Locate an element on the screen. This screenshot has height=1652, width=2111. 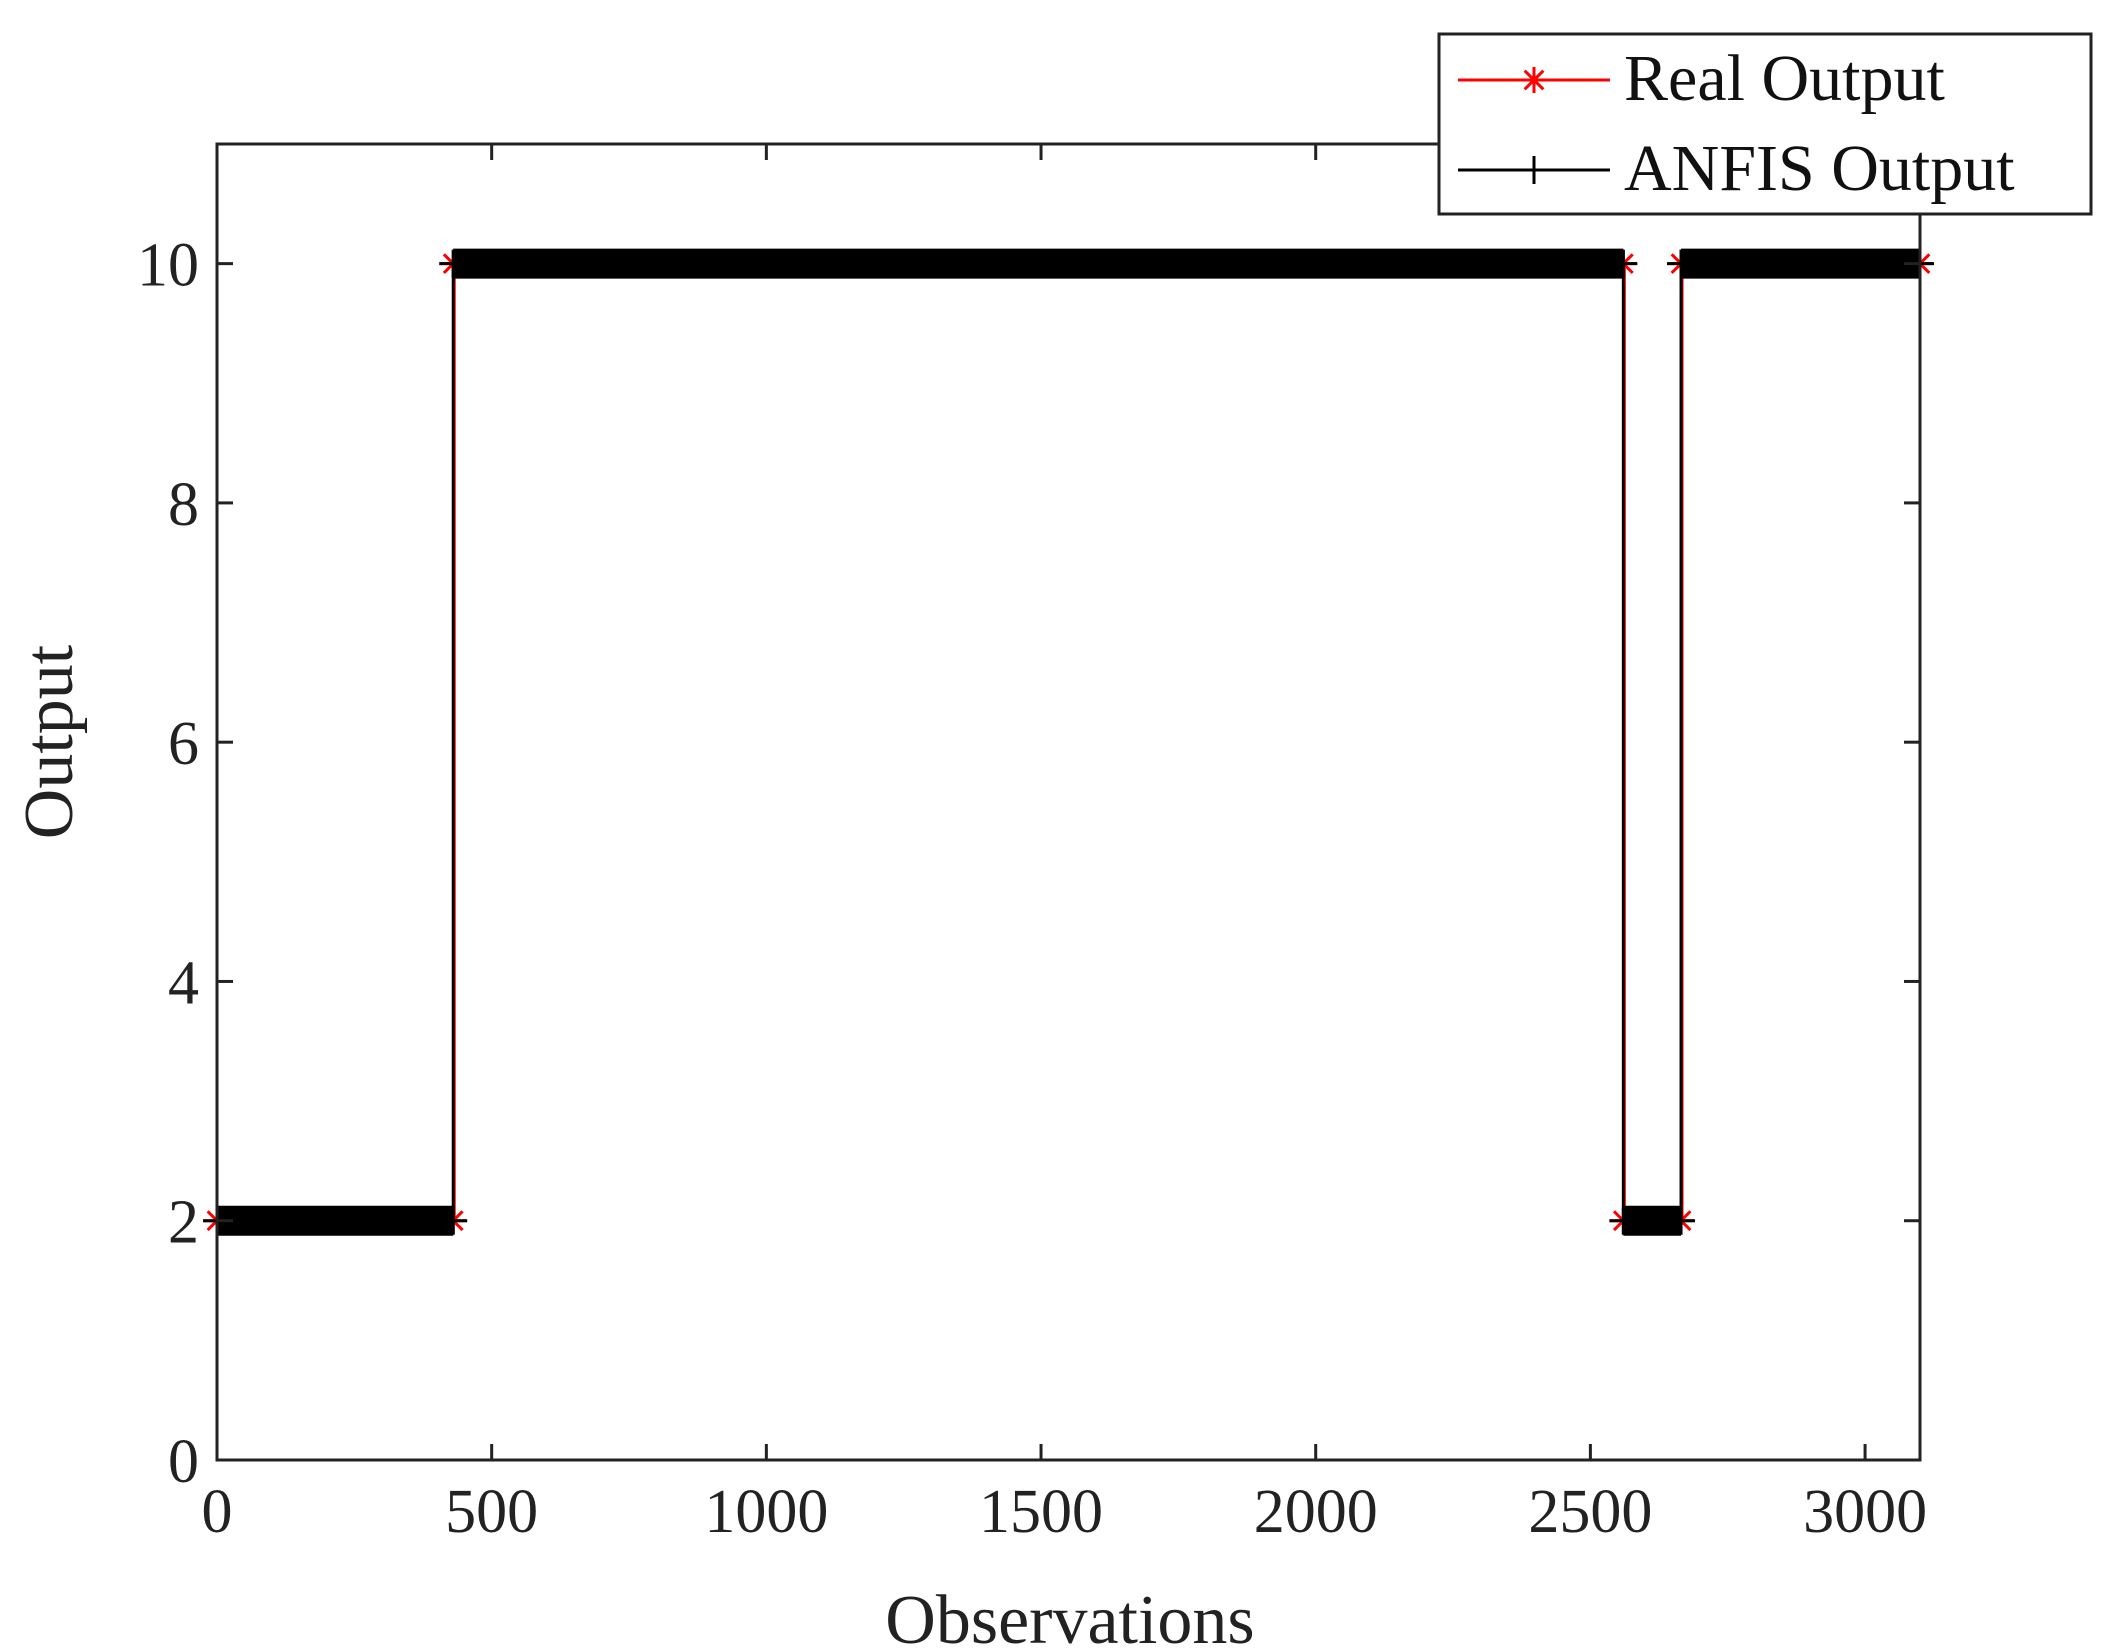
legend-box is located at coordinates (1765, 124).